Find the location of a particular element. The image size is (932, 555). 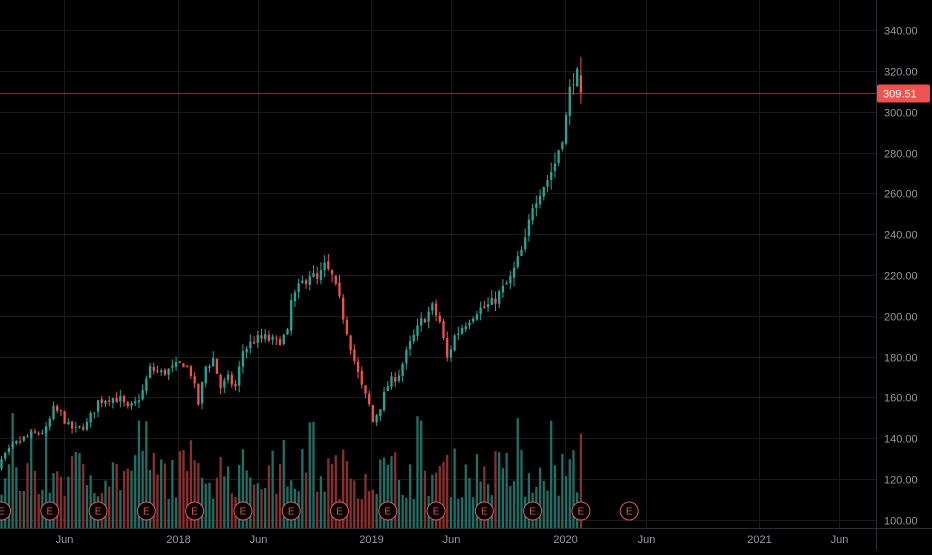

time-axis: 17Jun2018Jun2019Jun2020Jun2021Jun is located at coordinates (466, 537).